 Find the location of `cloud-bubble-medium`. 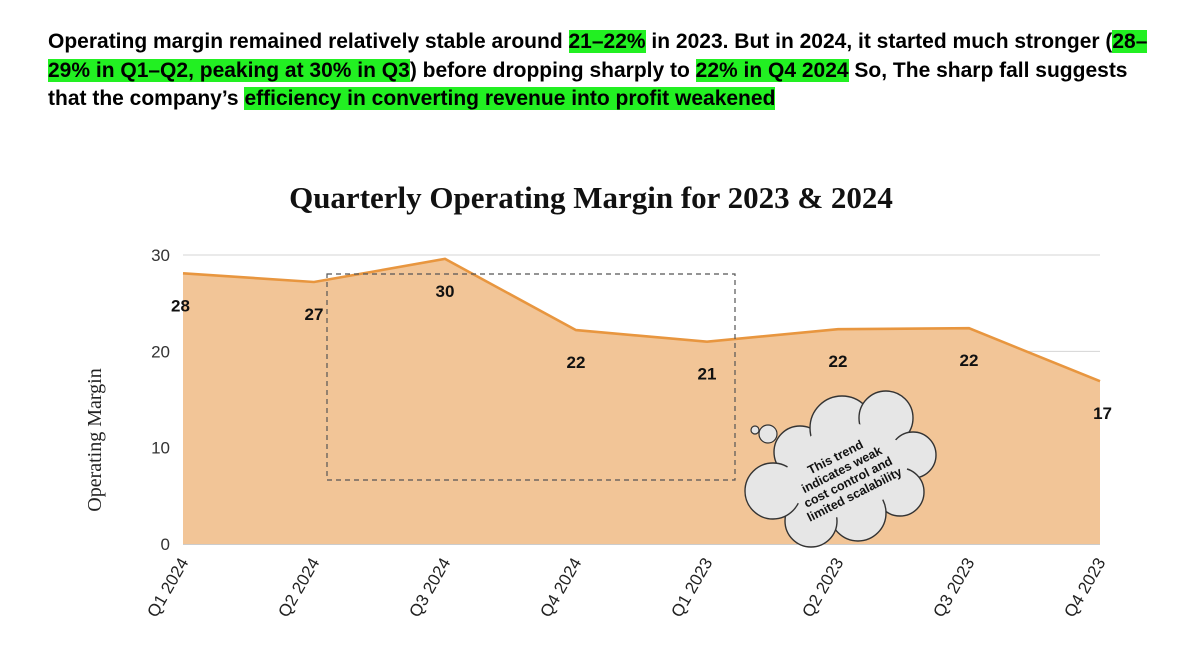

cloud-bubble-medium is located at coordinates (768, 434).